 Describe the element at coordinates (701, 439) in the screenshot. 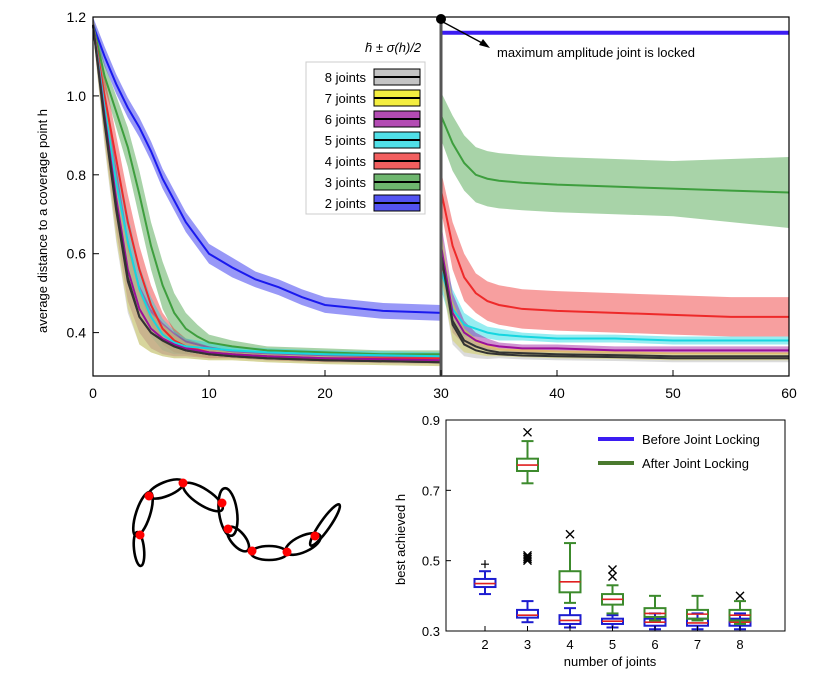

I see `legend-label-before: Before Joint Locking` at that location.